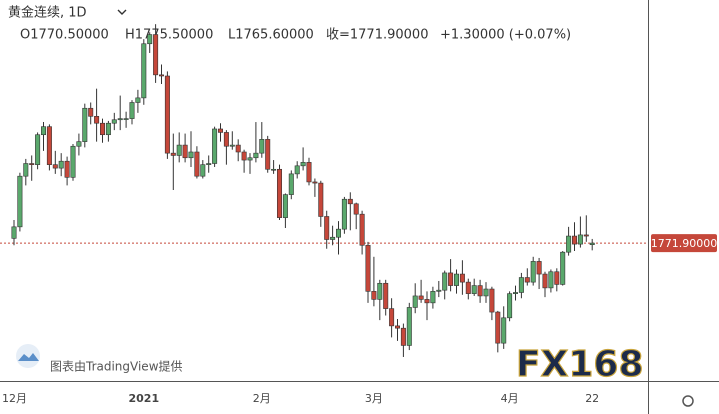 The width and height of the screenshot is (719, 414). I want to click on ohlc-legend-item: 收=1771.90000, so click(377, 35).